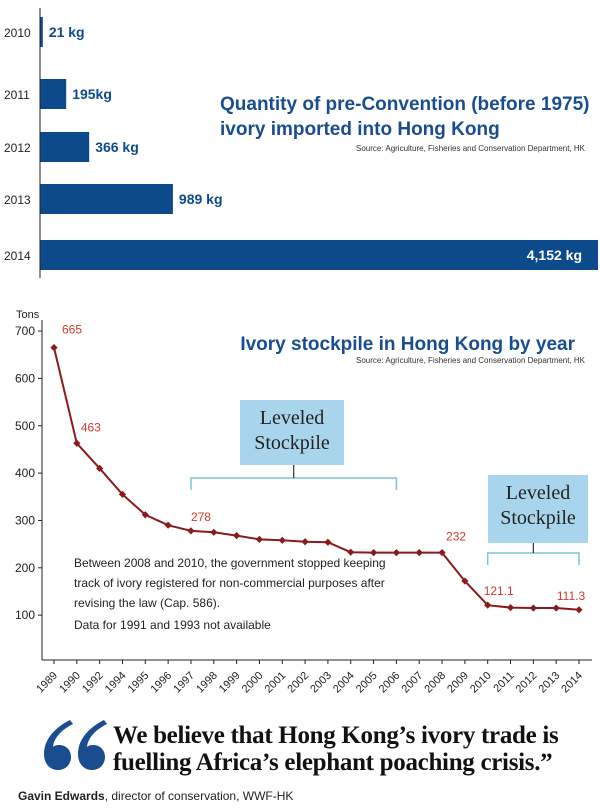 The image size is (600, 810). I want to click on y-tick-label: 600, so click(25, 378).